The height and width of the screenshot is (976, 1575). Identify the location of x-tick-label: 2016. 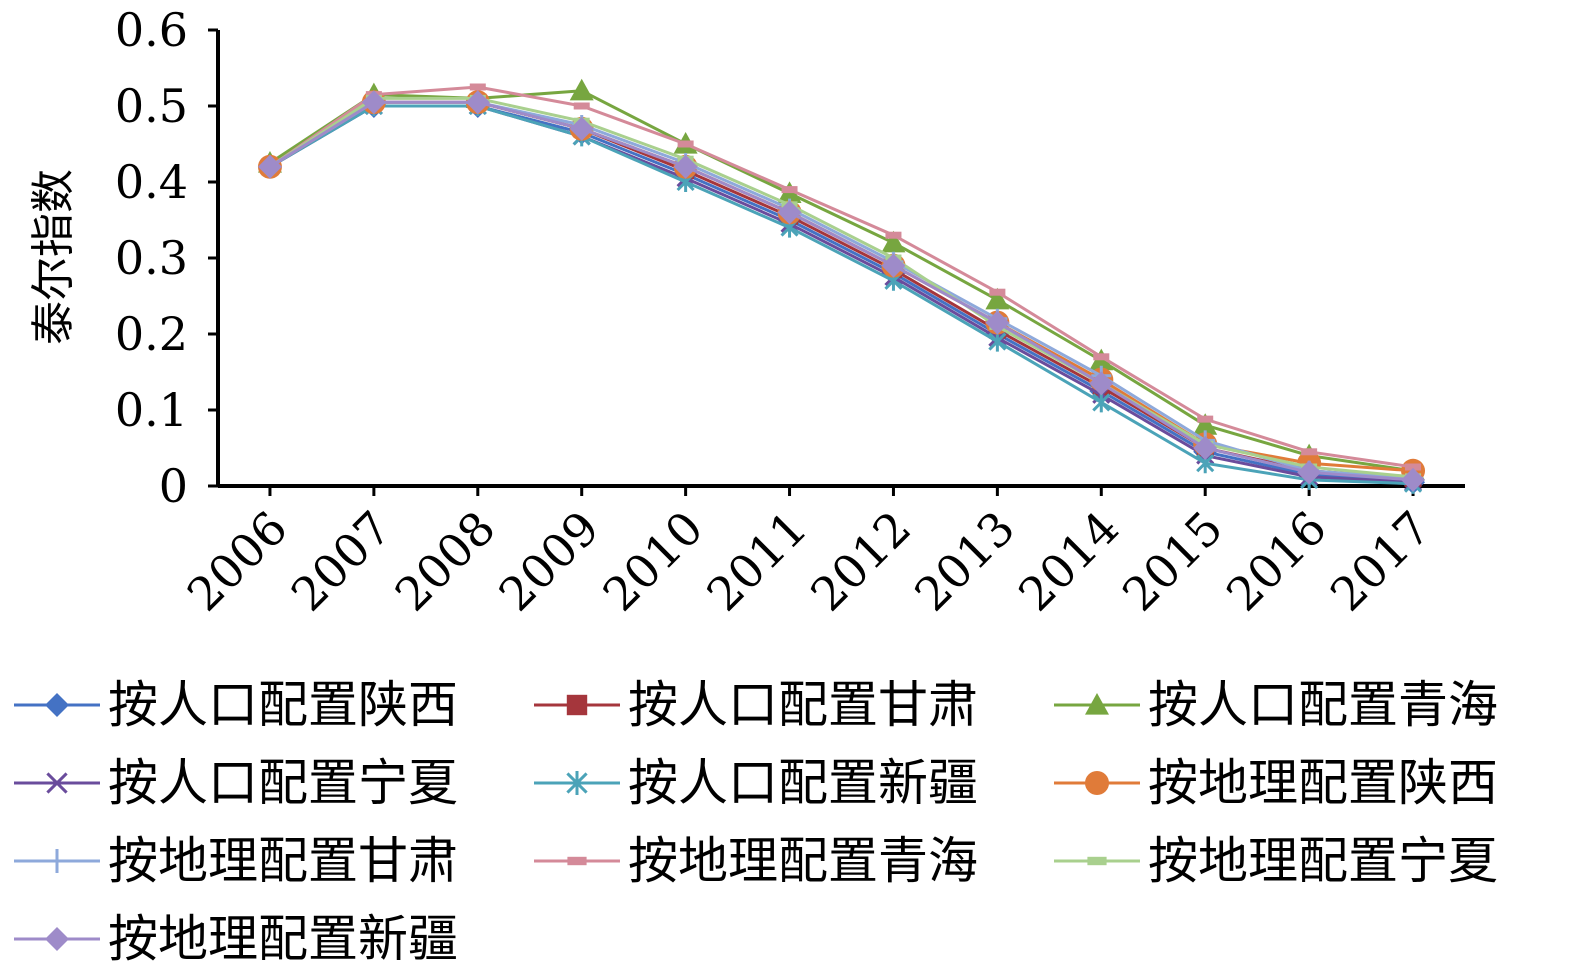
(1276, 561).